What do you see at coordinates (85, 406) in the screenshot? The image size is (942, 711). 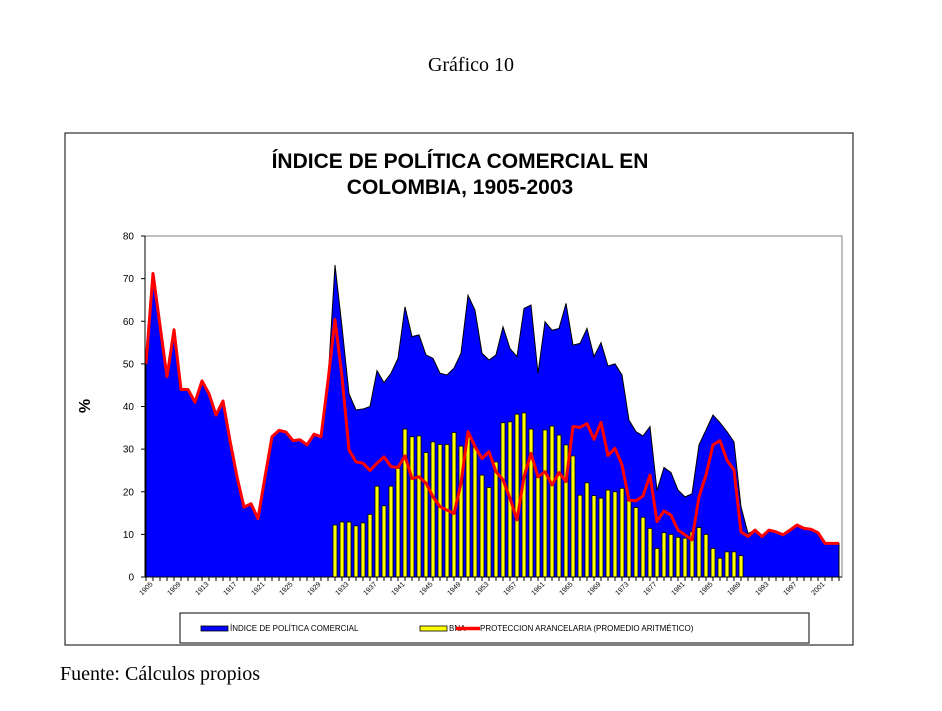 I see `y-axis-label: %` at bounding box center [85, 406].